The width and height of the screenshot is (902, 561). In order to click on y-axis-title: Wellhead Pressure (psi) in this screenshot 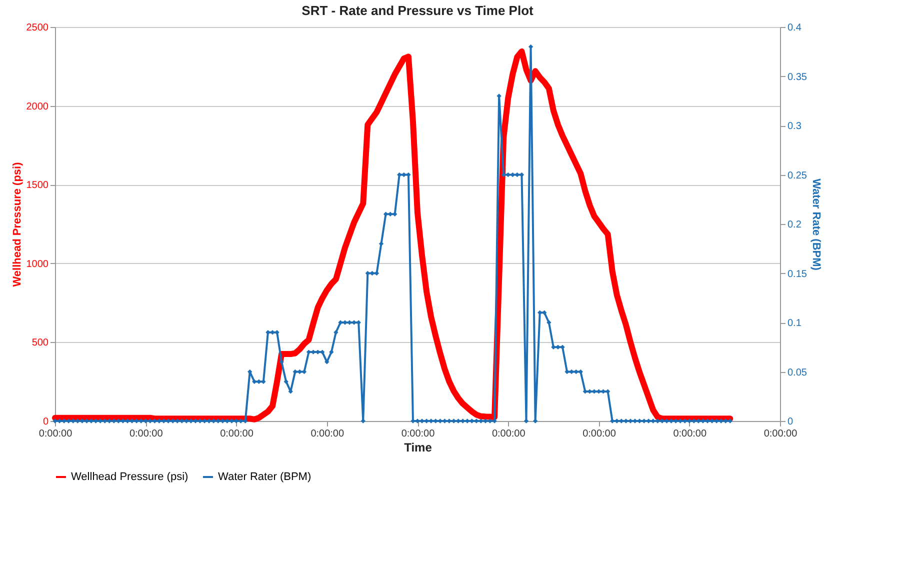, I will do `click(17, 224)`.